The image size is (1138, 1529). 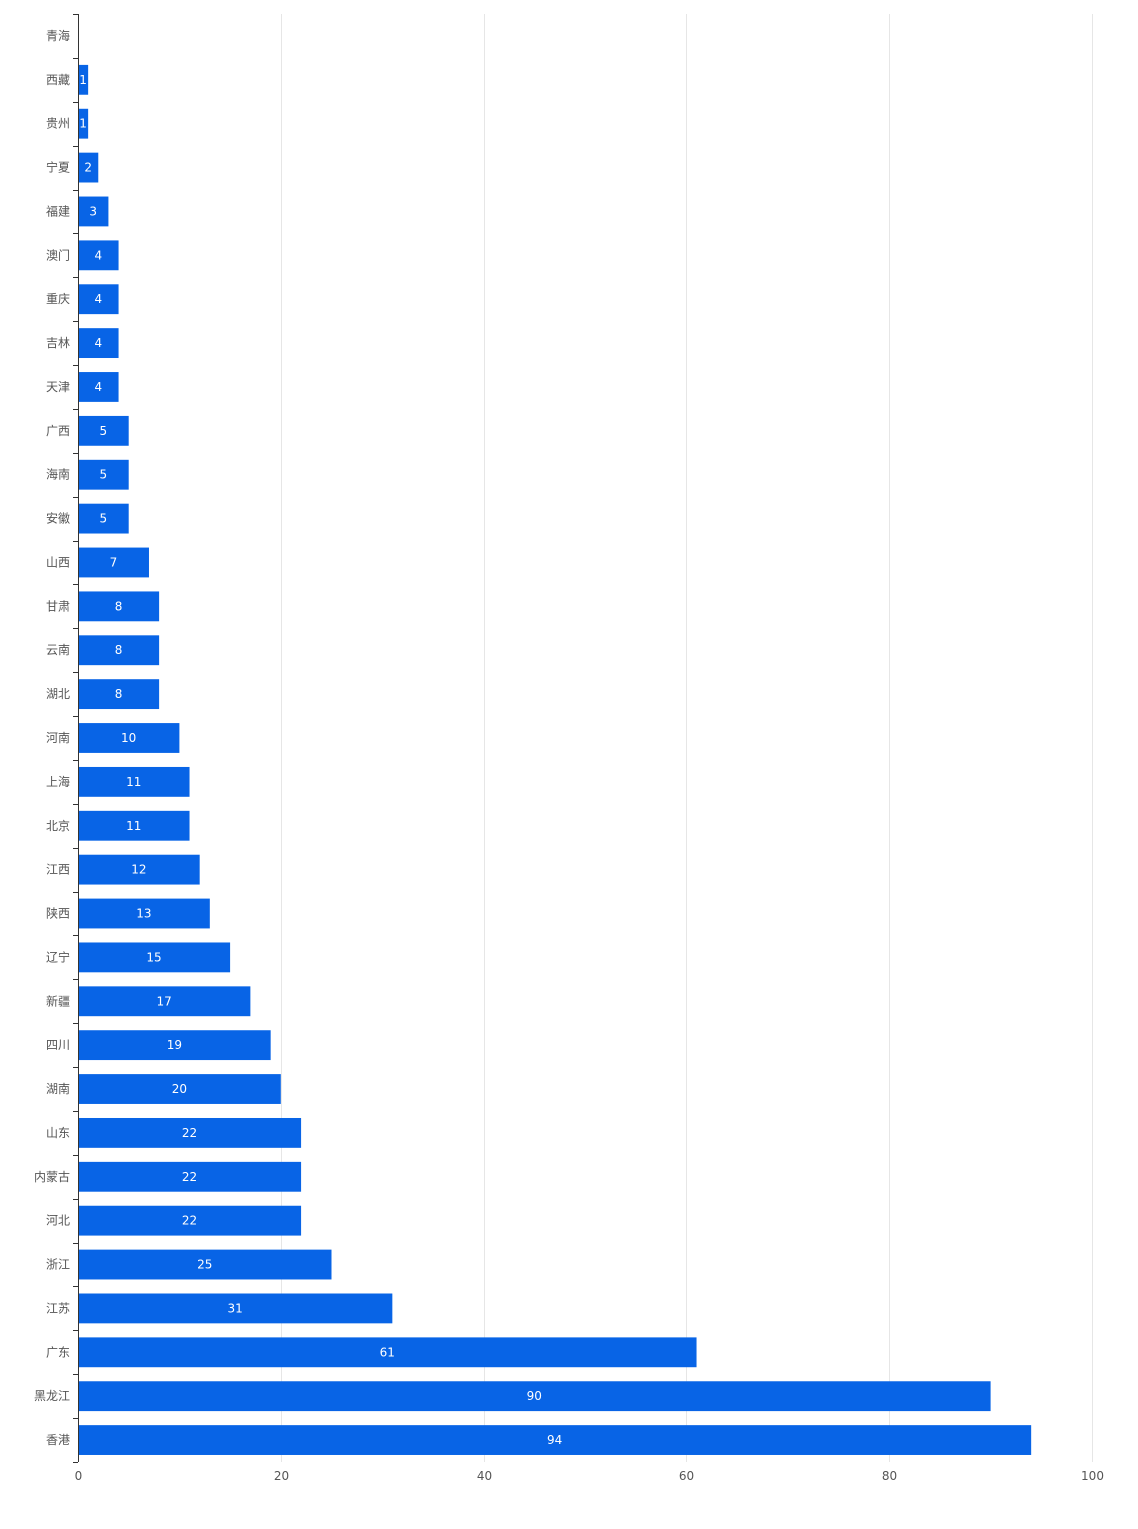 What do you see at coordinates (79, 1476) in the screenshot?
I see `x-tick-label: 0` at bounding box center [79, 1476].